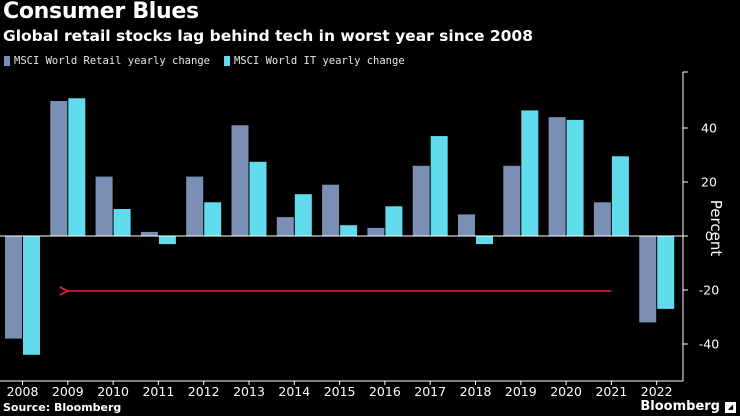  Describe the element at coordinates (709, 290) in the screenshot. I see `y-tick-label--20: -20` at that location.